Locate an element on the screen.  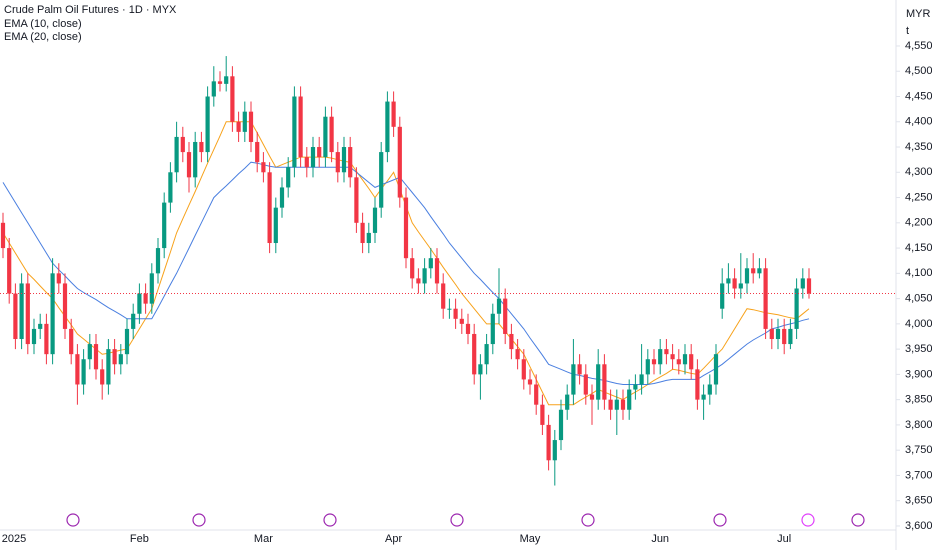
y-axis-sublabel: t is located at coordinates (907, 31).